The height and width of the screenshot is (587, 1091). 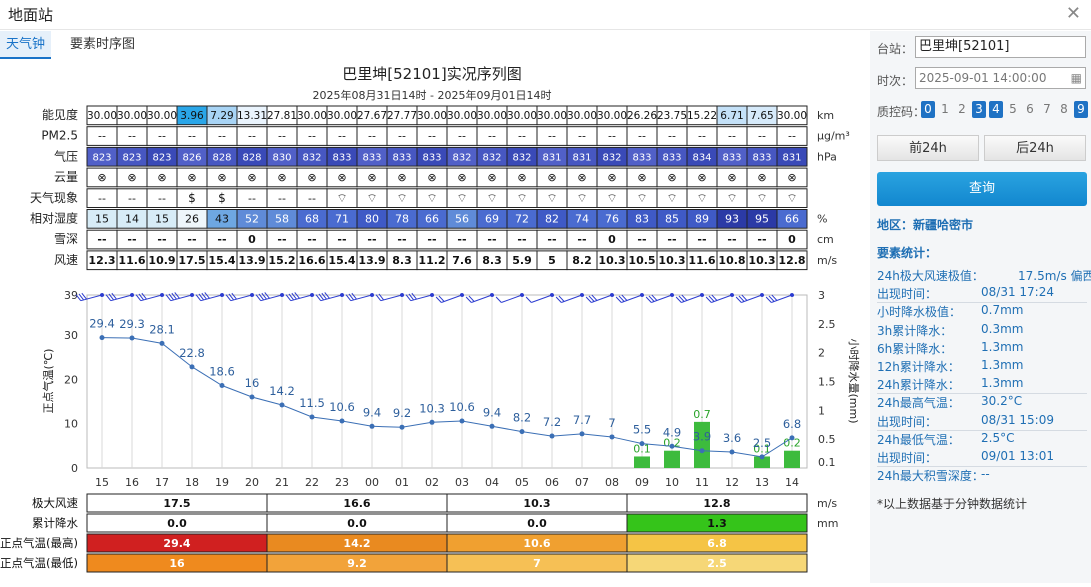 What do you see at coordinates (462, 482) in the screenshot?
I see `x-tick-label: 03` at bounding box center [462, 482].